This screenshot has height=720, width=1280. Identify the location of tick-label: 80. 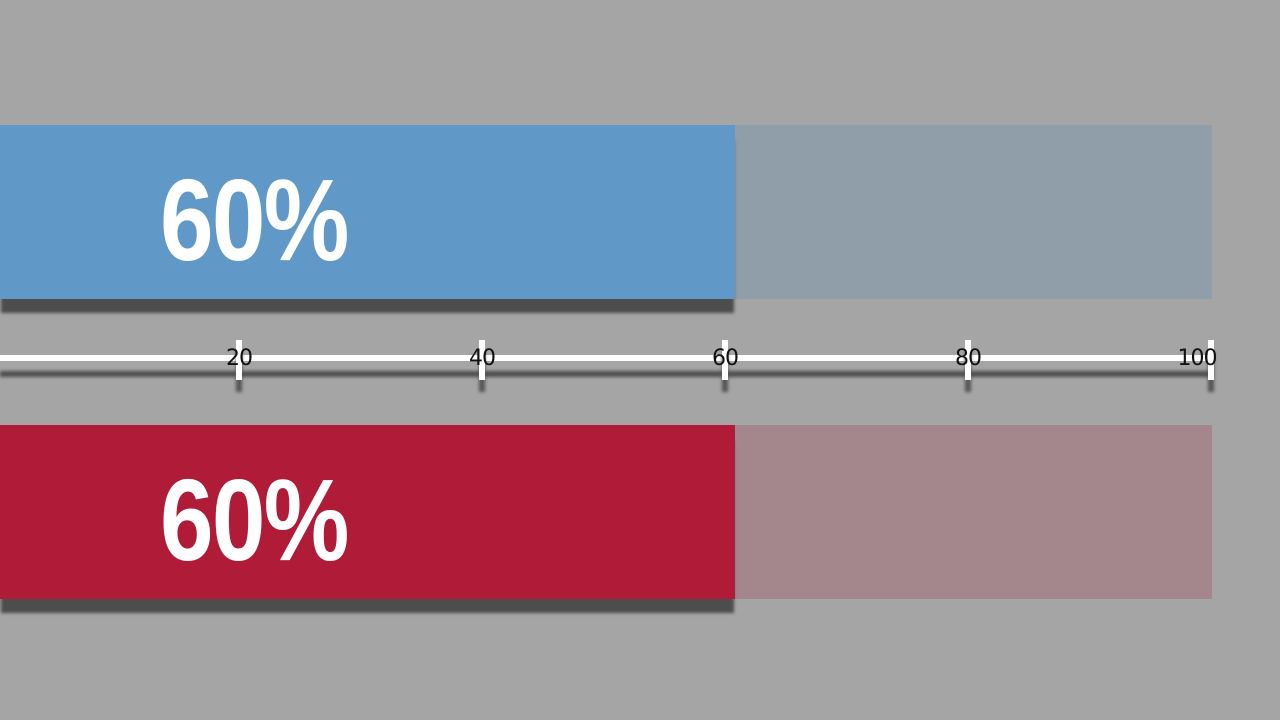
(968, 358).